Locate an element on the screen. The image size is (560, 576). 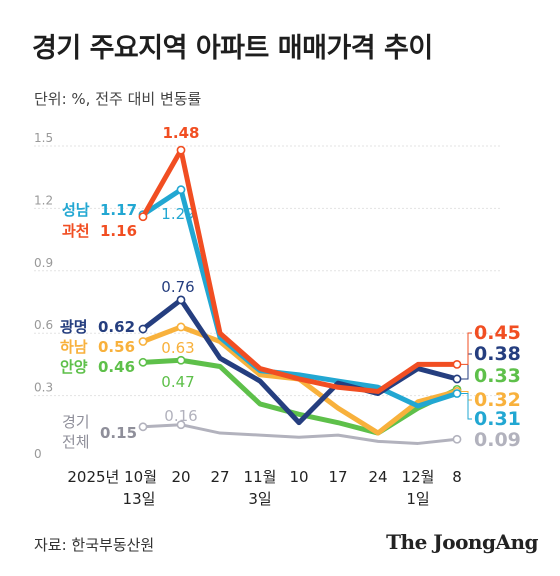
y-tick-label: 0.9 is located at coordinates (43, 263).